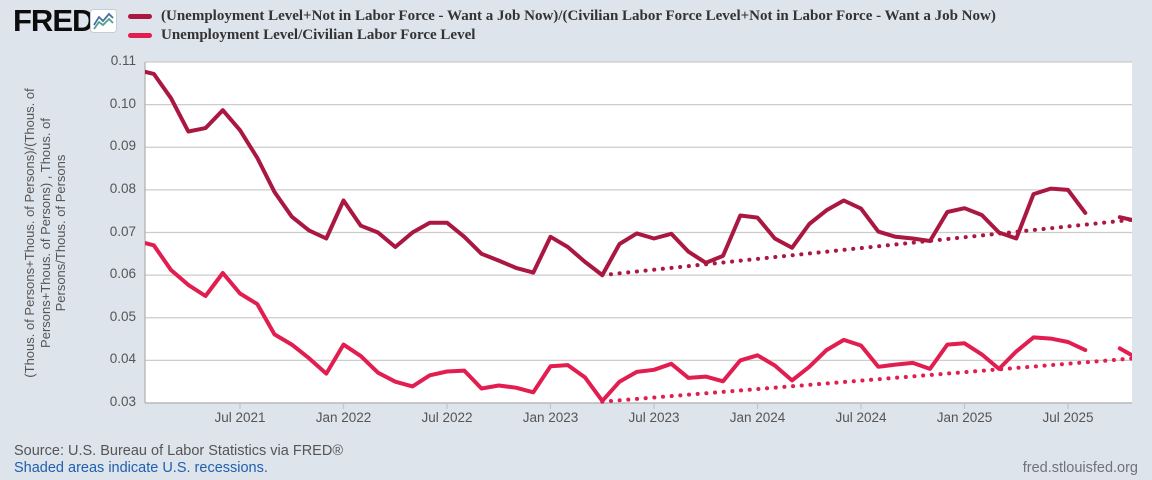 The image size is (1152, 480). What do you see at coordinates (140, 16) in the screenshot?
I see `legend-swatch-broad-ratio` at bounding box center [140, 16].